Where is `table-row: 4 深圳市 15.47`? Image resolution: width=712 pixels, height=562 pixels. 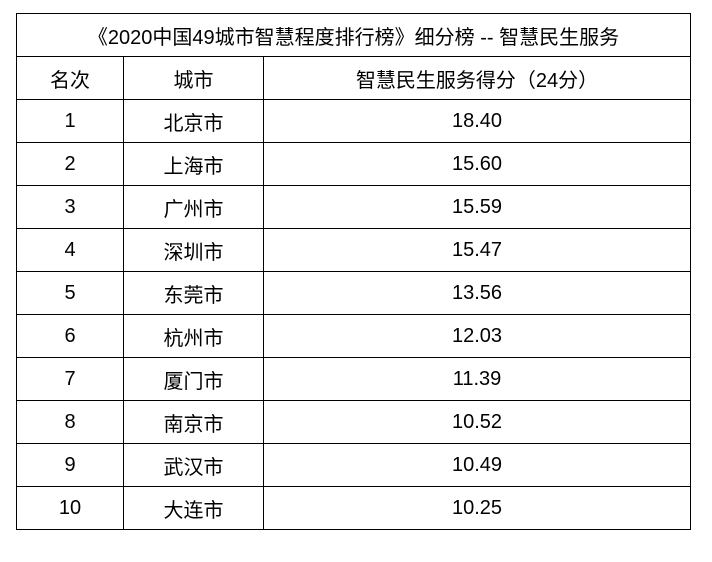
table-row: 4 深圳市 15.47 is located at coordinates (353, 250).